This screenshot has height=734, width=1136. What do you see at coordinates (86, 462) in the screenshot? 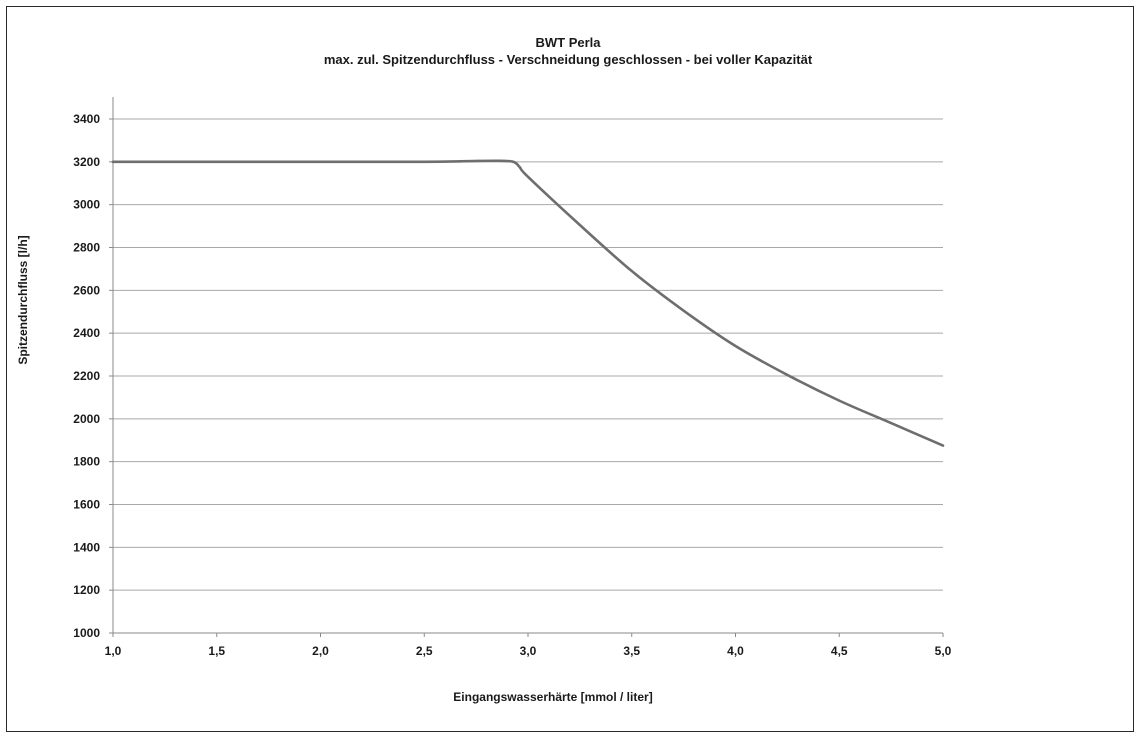
I see `y-tick-label: 1800` at bounding box center [86, 462].